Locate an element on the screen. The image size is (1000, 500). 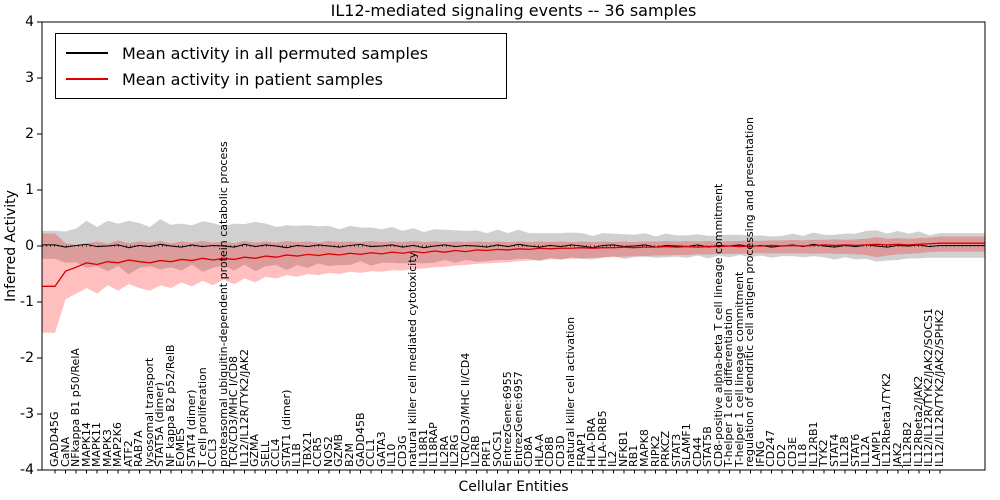
y-tick-label: 3 is located at coordinates (29, 78).